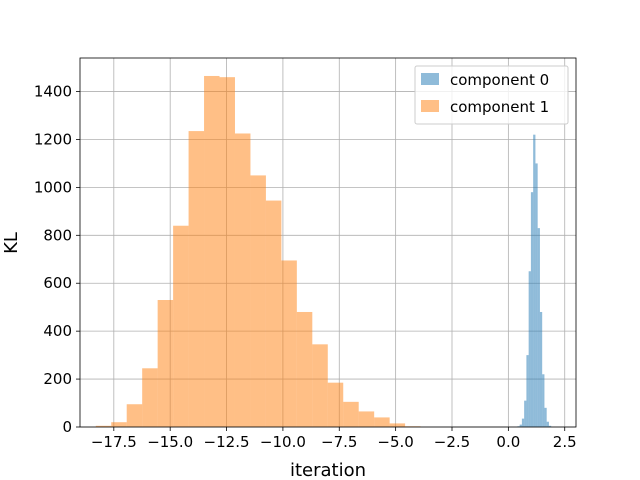 The width and height of the screenshot is (640, 480). I want to click on x-tick-label: 2.5, so click(565, 442).